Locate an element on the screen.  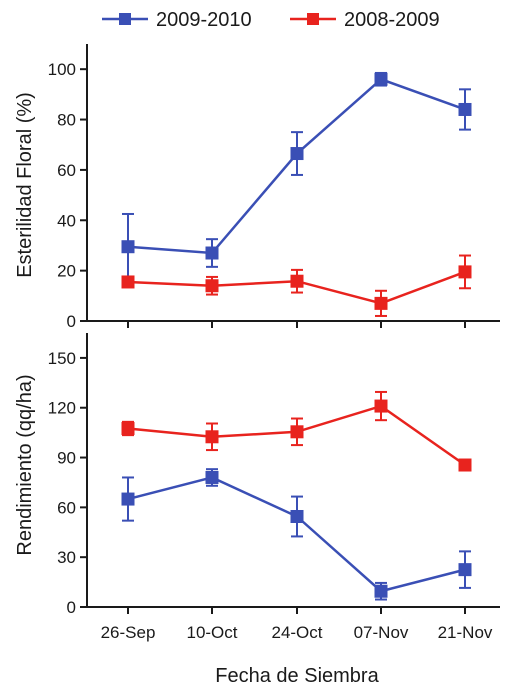
legend: 2009-2010 2008-2009 is located at coordinates (271, 20).